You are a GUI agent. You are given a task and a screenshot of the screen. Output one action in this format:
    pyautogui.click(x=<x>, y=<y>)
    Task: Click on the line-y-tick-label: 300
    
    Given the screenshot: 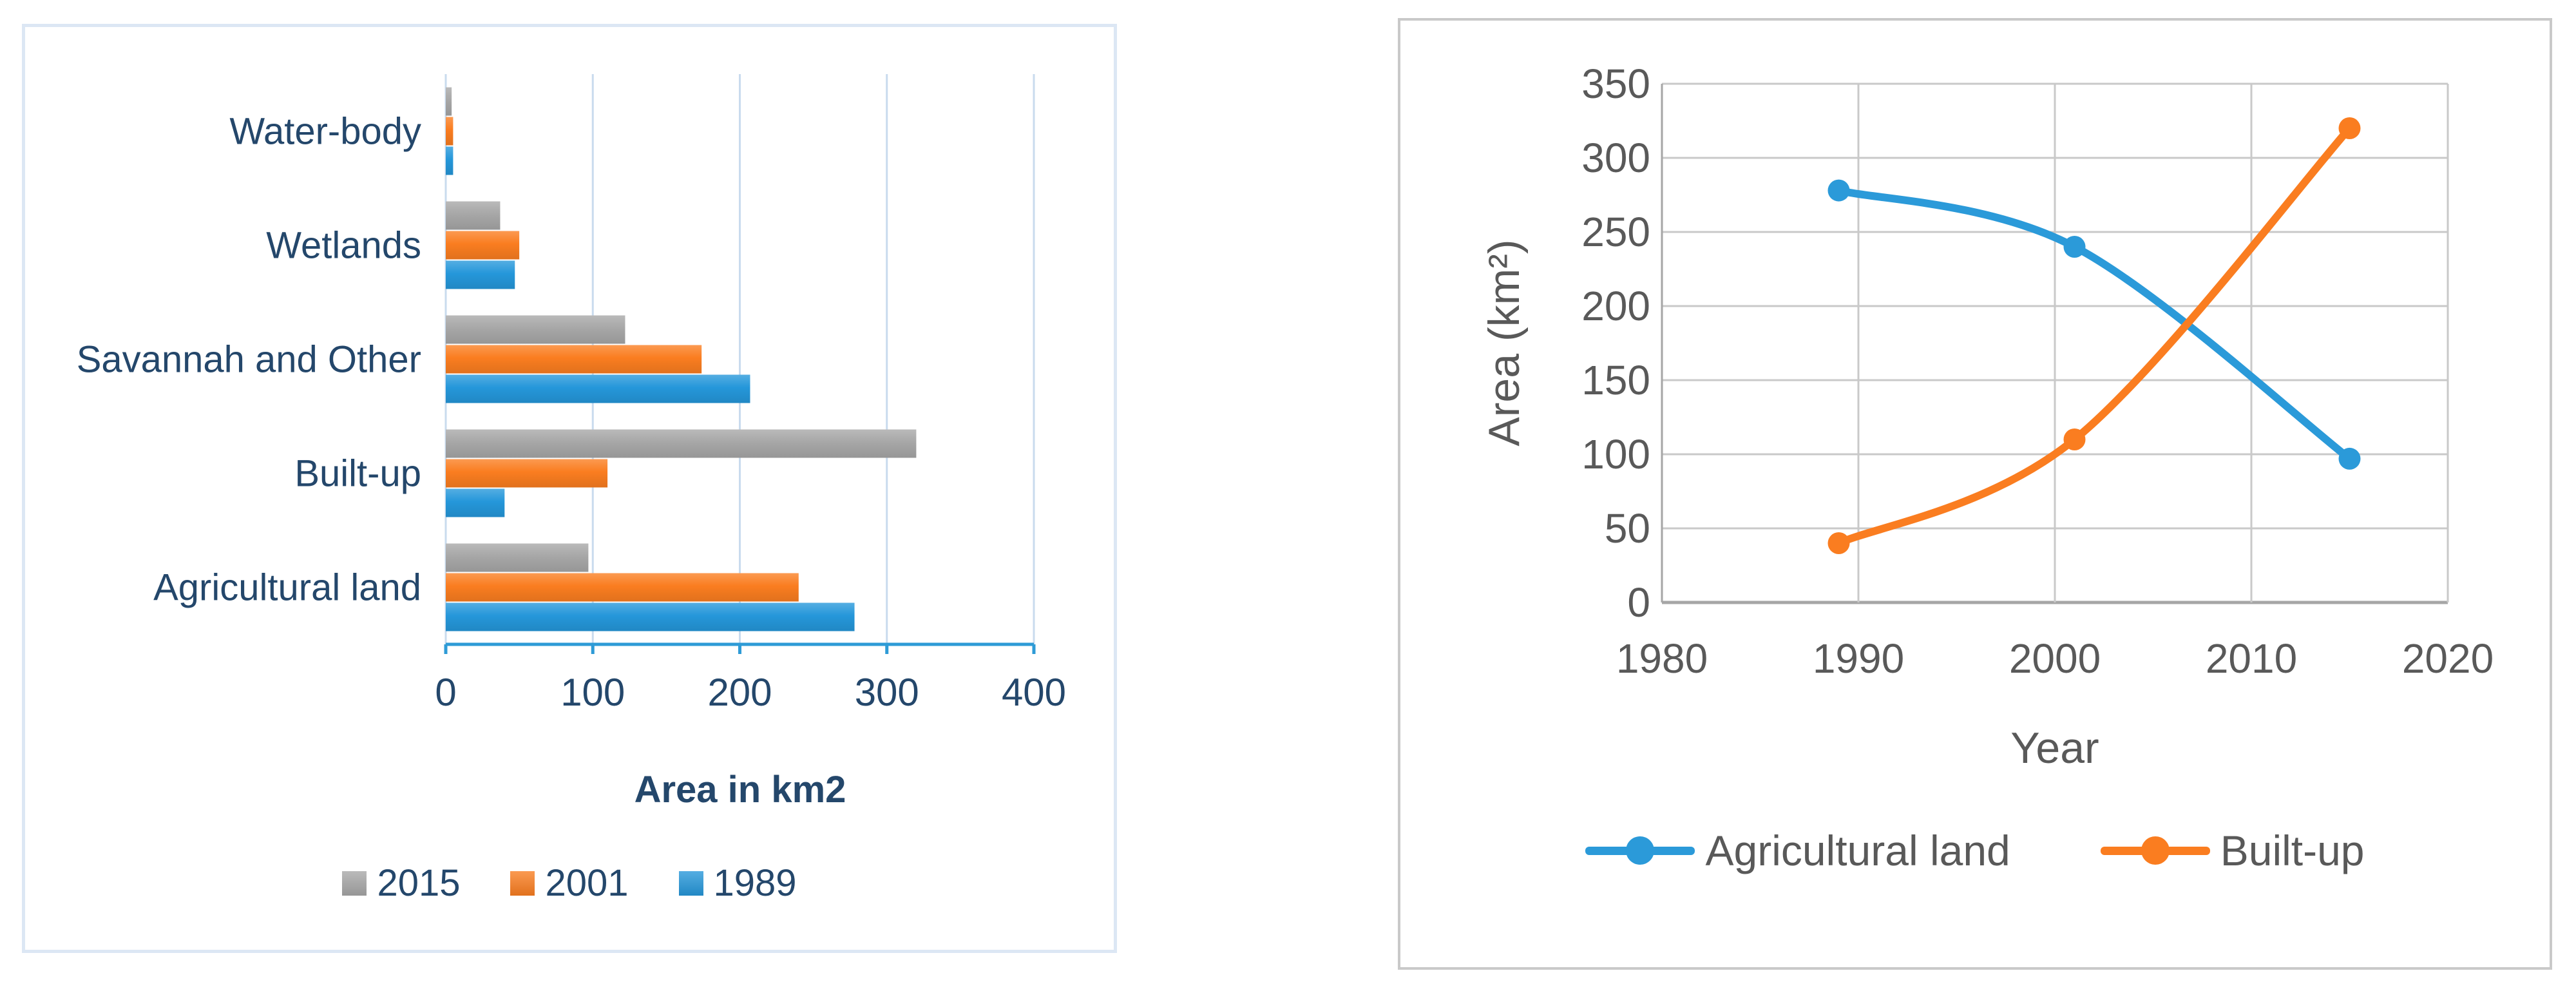 What is the action you would take?
    pyautogui.click(x=1616, y=158)
    